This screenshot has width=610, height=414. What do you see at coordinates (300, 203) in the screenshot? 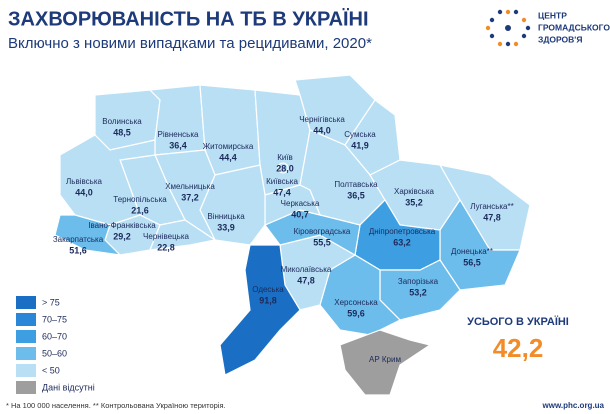
I see `region-name: Черкаська` at bounding box center [300, 203].